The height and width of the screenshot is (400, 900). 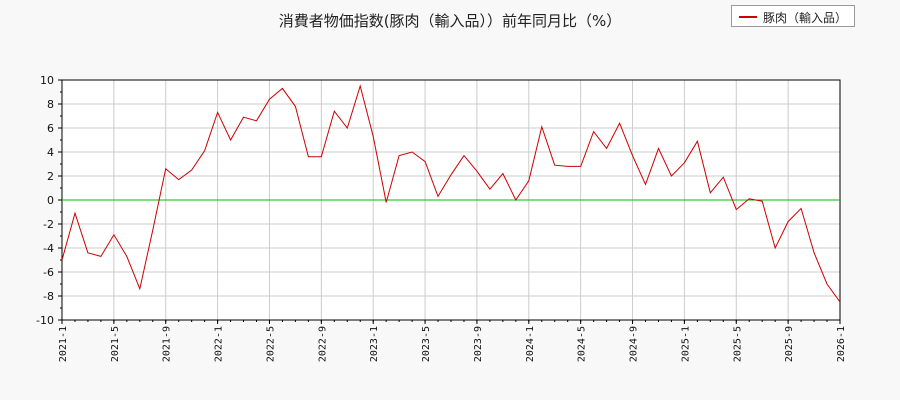 I want to click on x-tick-label: 2023-9, so click(x=478, y=344).